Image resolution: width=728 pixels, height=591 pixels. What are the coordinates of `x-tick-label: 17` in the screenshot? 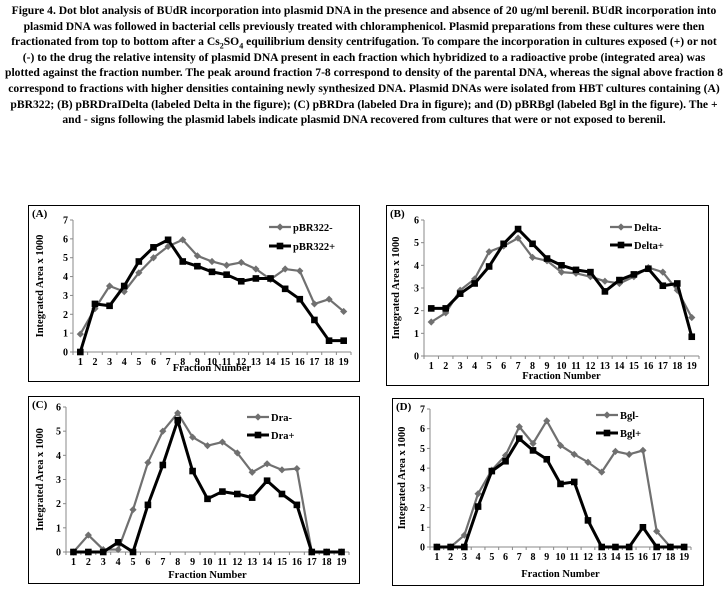 It's located at (663, 366).